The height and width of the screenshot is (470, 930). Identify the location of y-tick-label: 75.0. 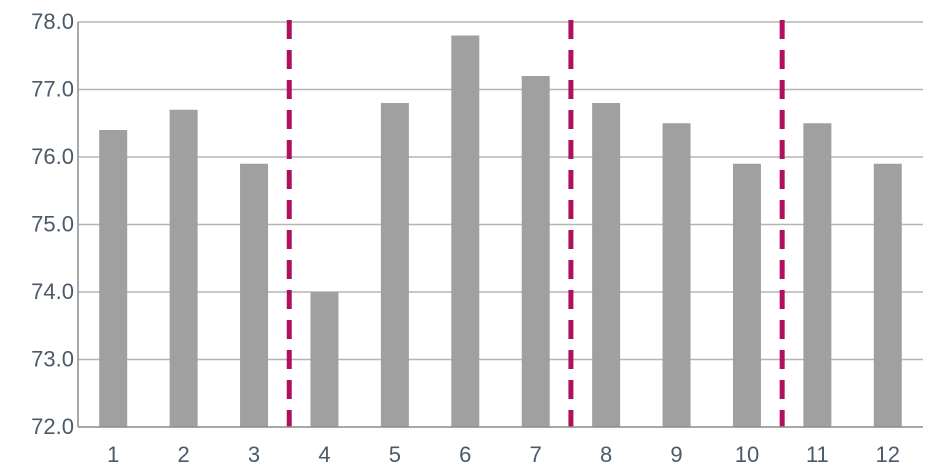
(52, 224).